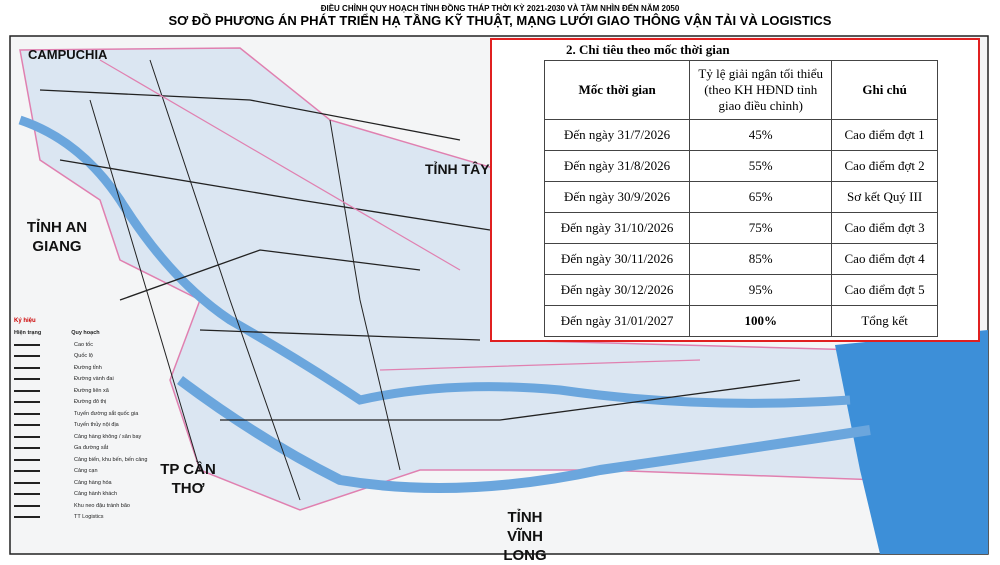  Describe the element at coordinates (884, 228) in the screenshot. I see `table-cell: Cao điểm đợt 3` at that location.